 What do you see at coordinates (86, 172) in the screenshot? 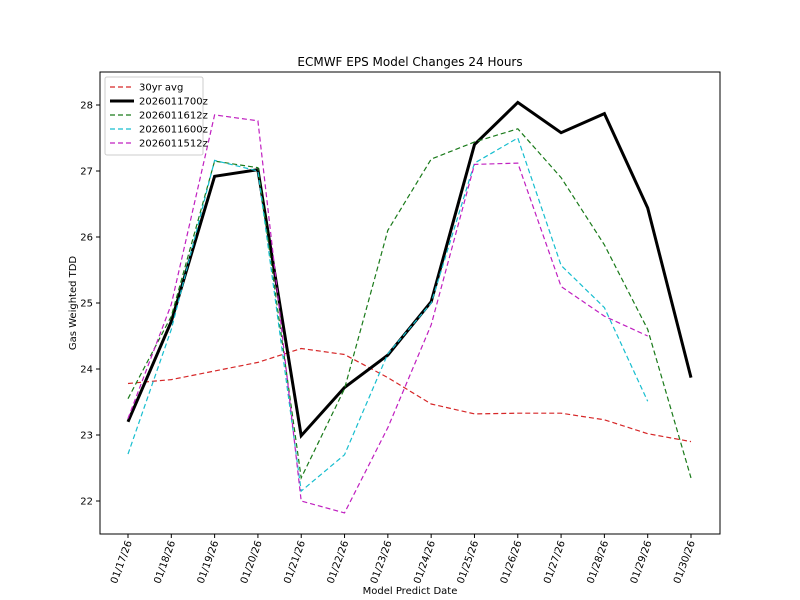
I see `y-tick-label: 27` at bounding box center [86, 172].